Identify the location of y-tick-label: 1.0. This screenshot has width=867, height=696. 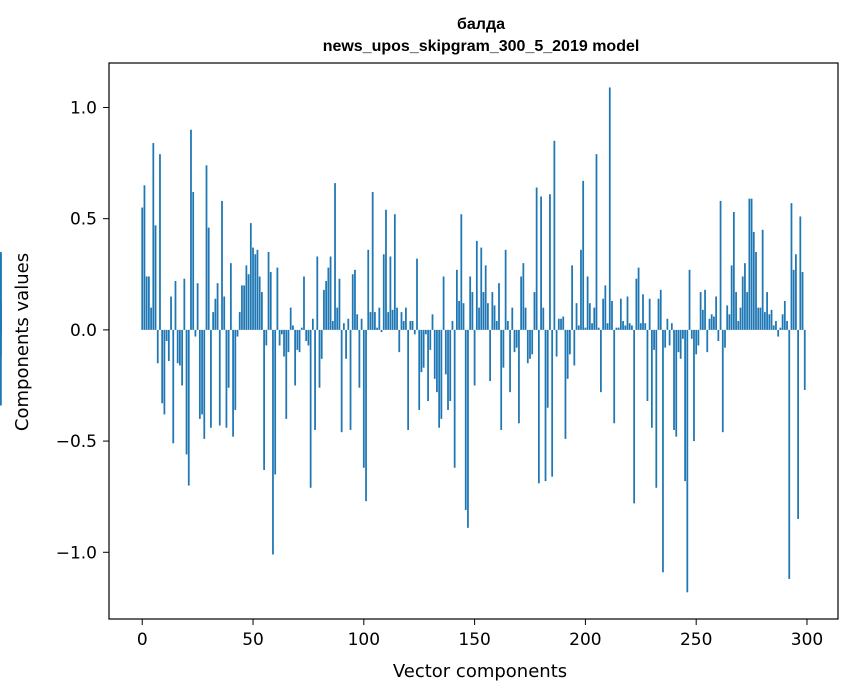
(83, 108).